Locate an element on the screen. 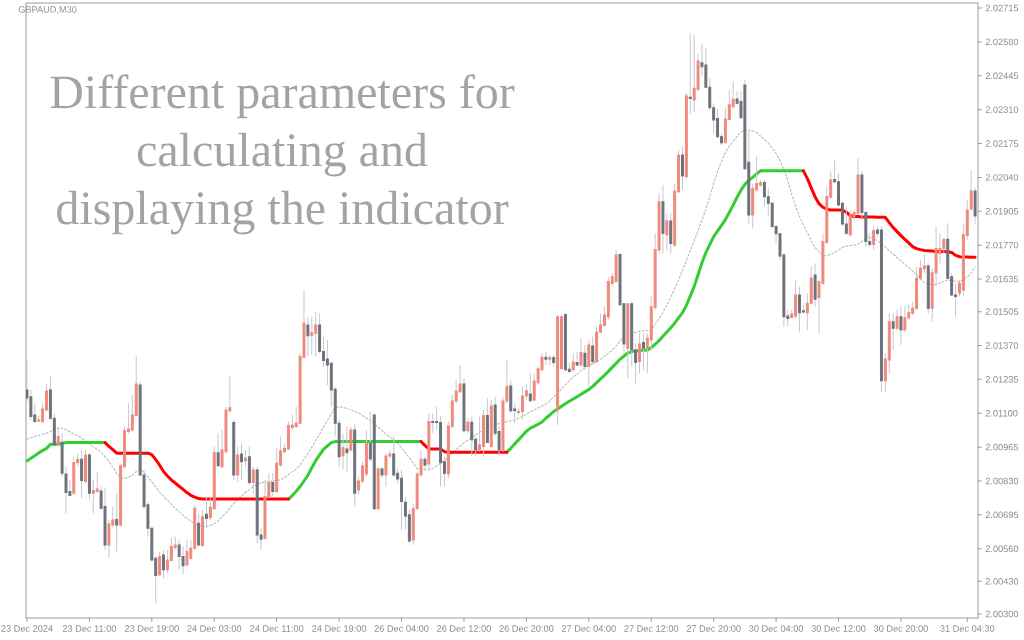  y-tick-label: 2.01635 is located at coordinates (1002, 279).